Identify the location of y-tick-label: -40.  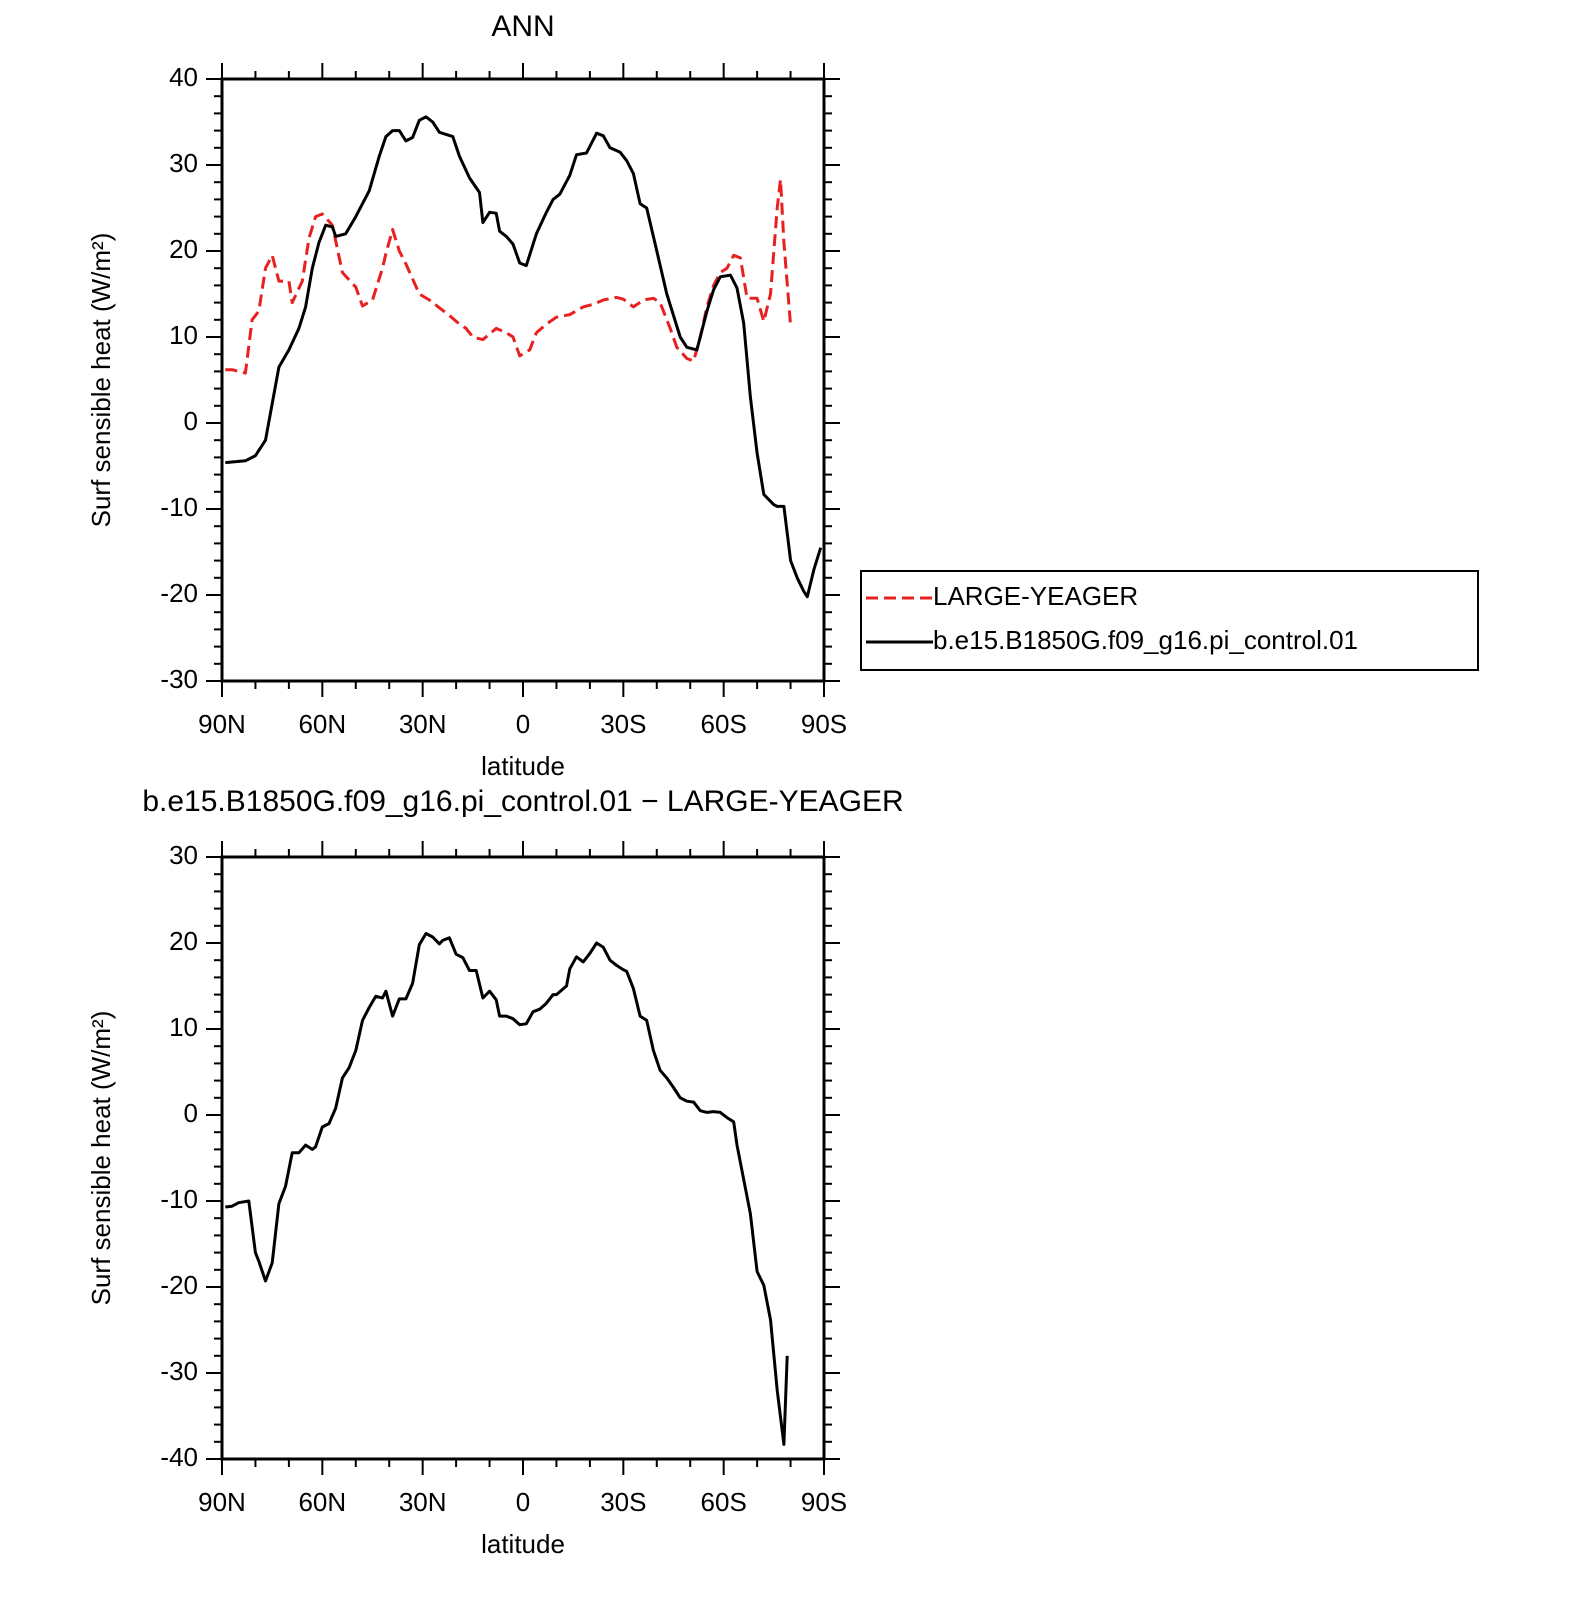
(179, 1457).